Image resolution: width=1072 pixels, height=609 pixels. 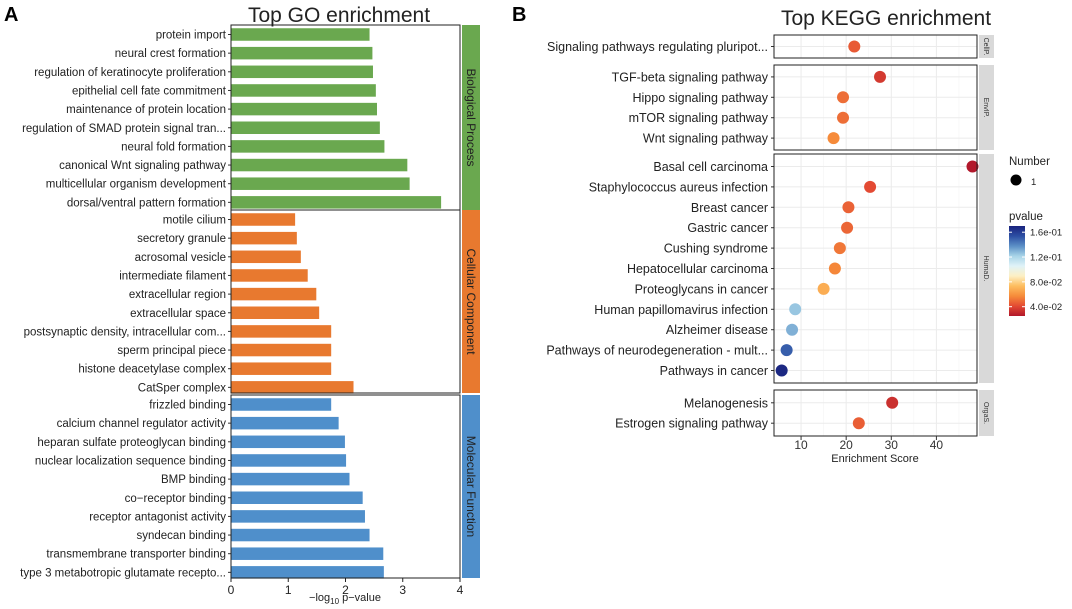 I want to click on kegg-pathway-label: Estrogen signaling pathway, so click(x=692, y=424).